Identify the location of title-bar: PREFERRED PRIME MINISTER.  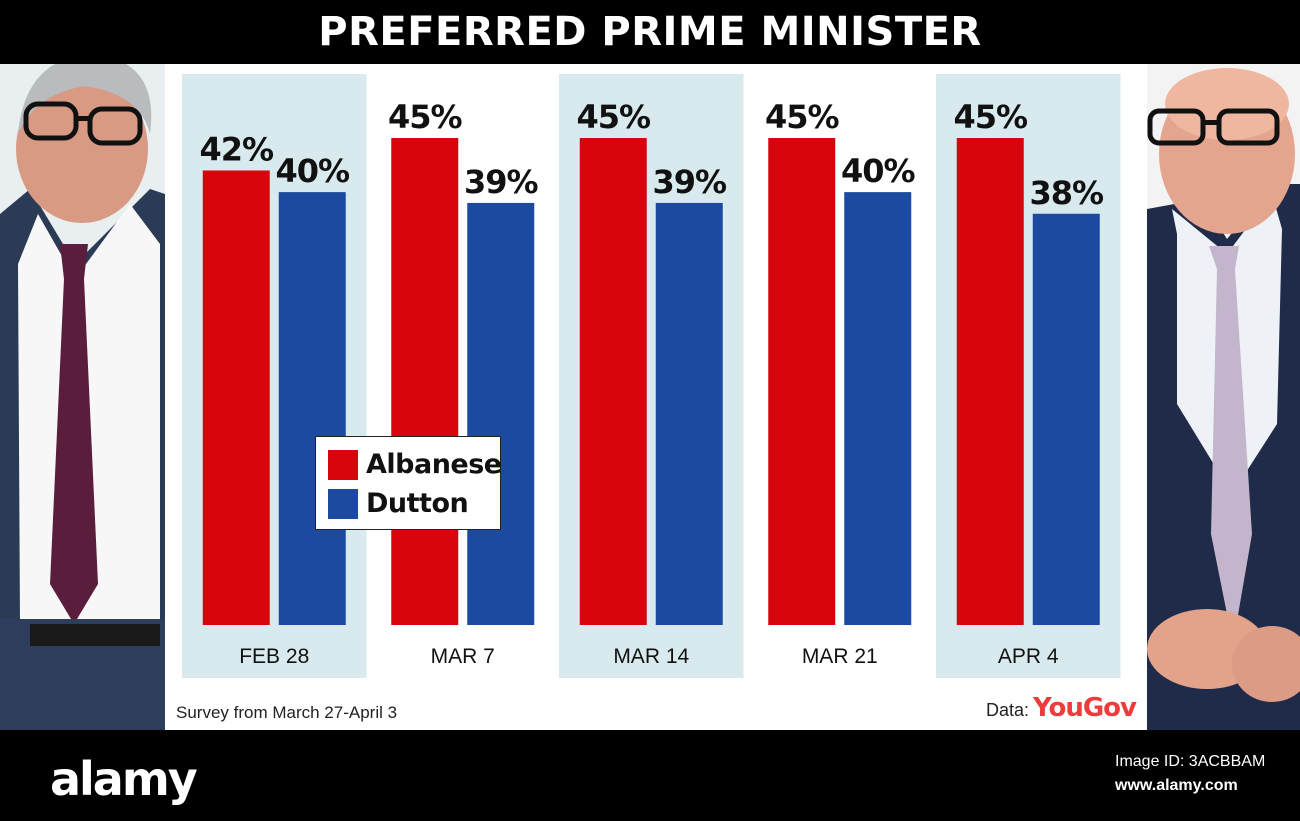
(650, 32).